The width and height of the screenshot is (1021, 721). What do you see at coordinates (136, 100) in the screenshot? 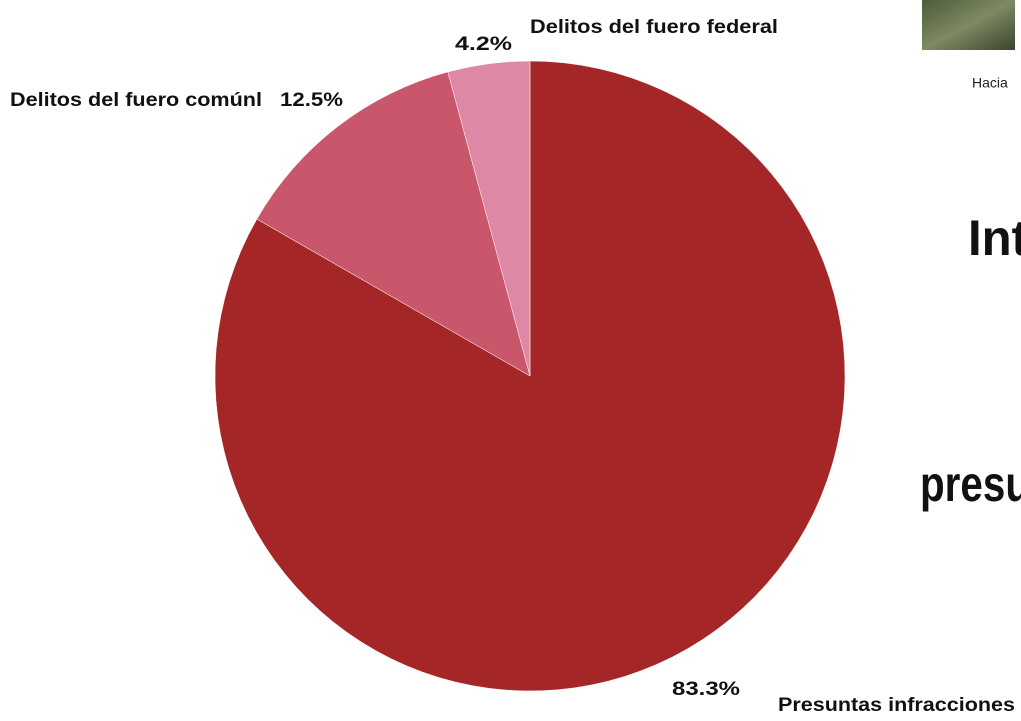
I see `category-label: Delitos del fuero comúnl` at bounding box center [136, 100].